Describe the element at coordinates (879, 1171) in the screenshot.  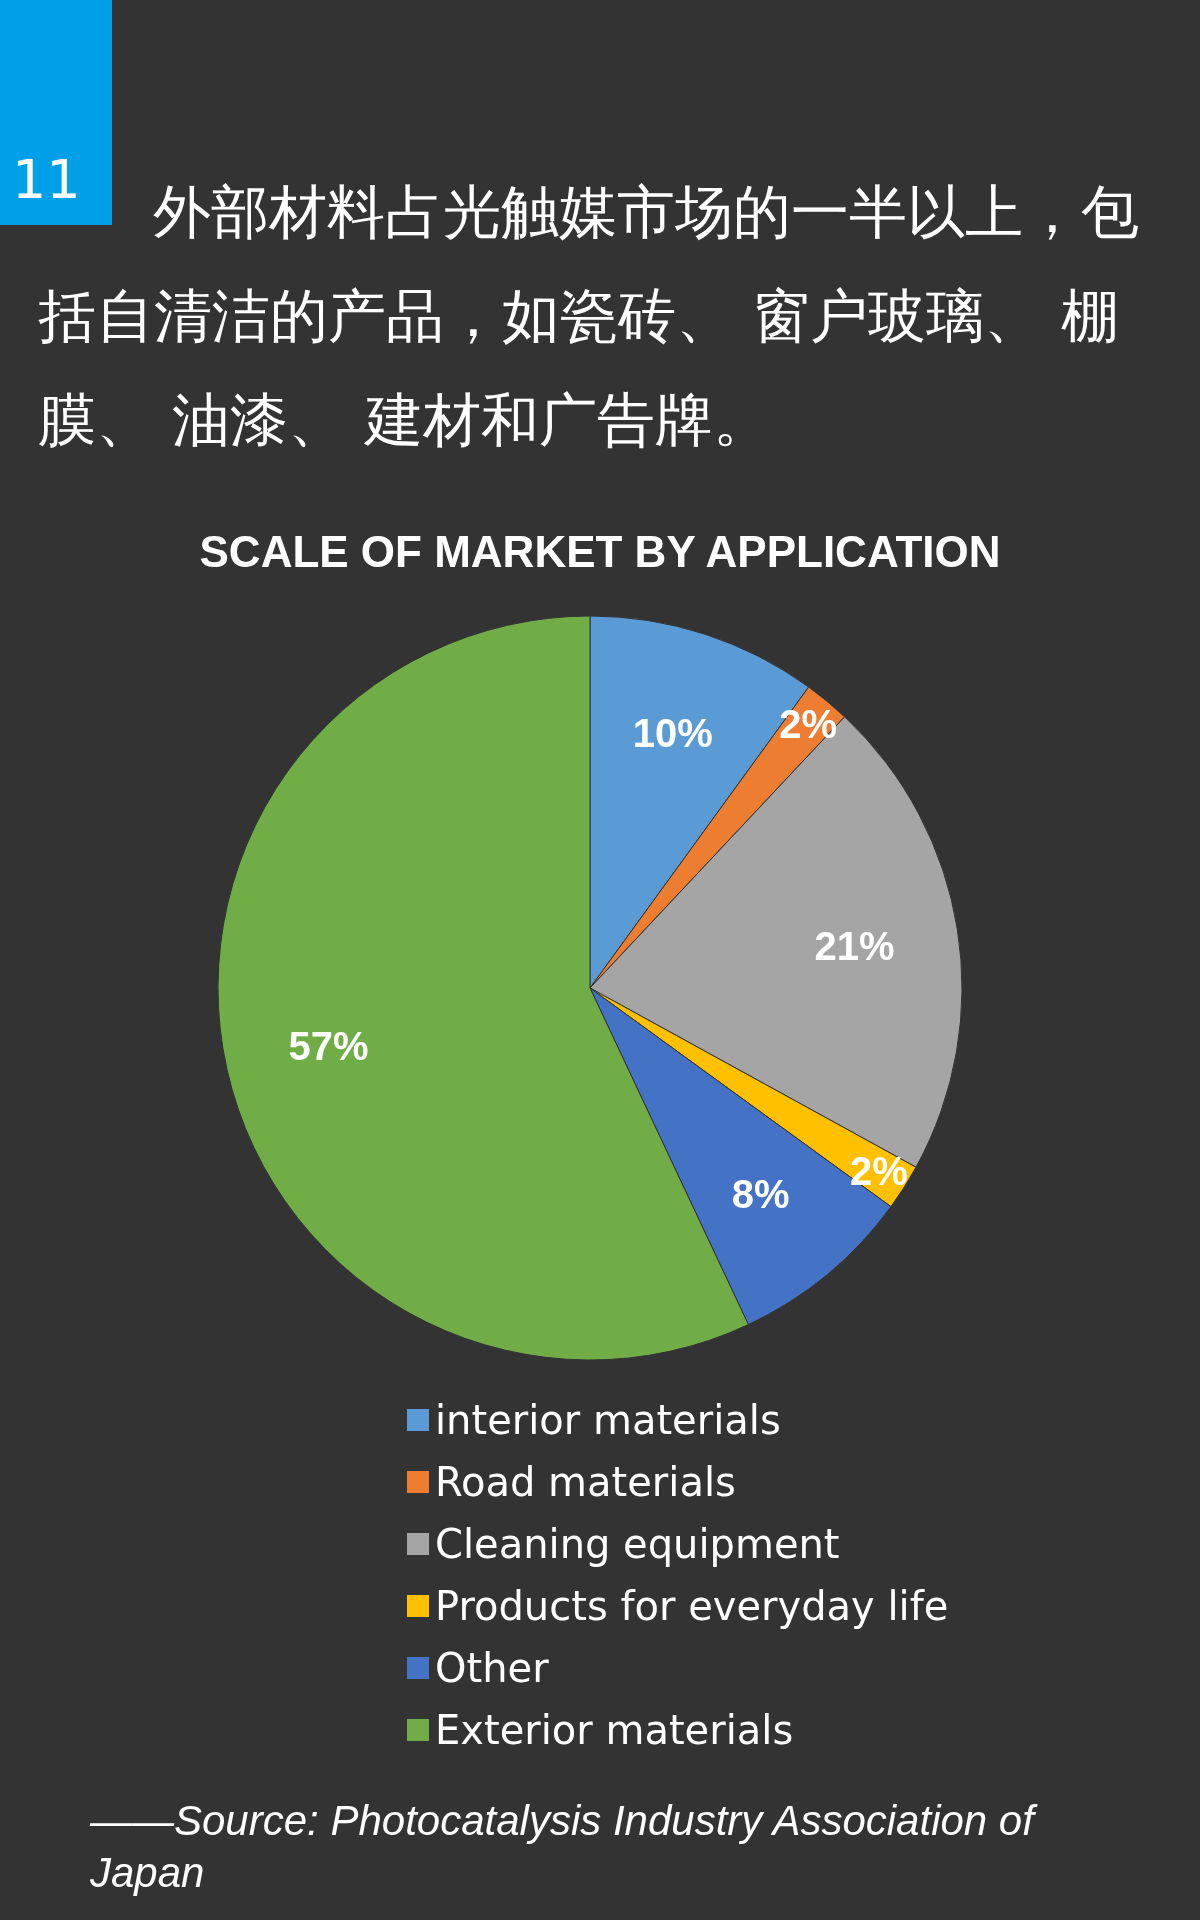
I see `data-label: 2%` at that location.